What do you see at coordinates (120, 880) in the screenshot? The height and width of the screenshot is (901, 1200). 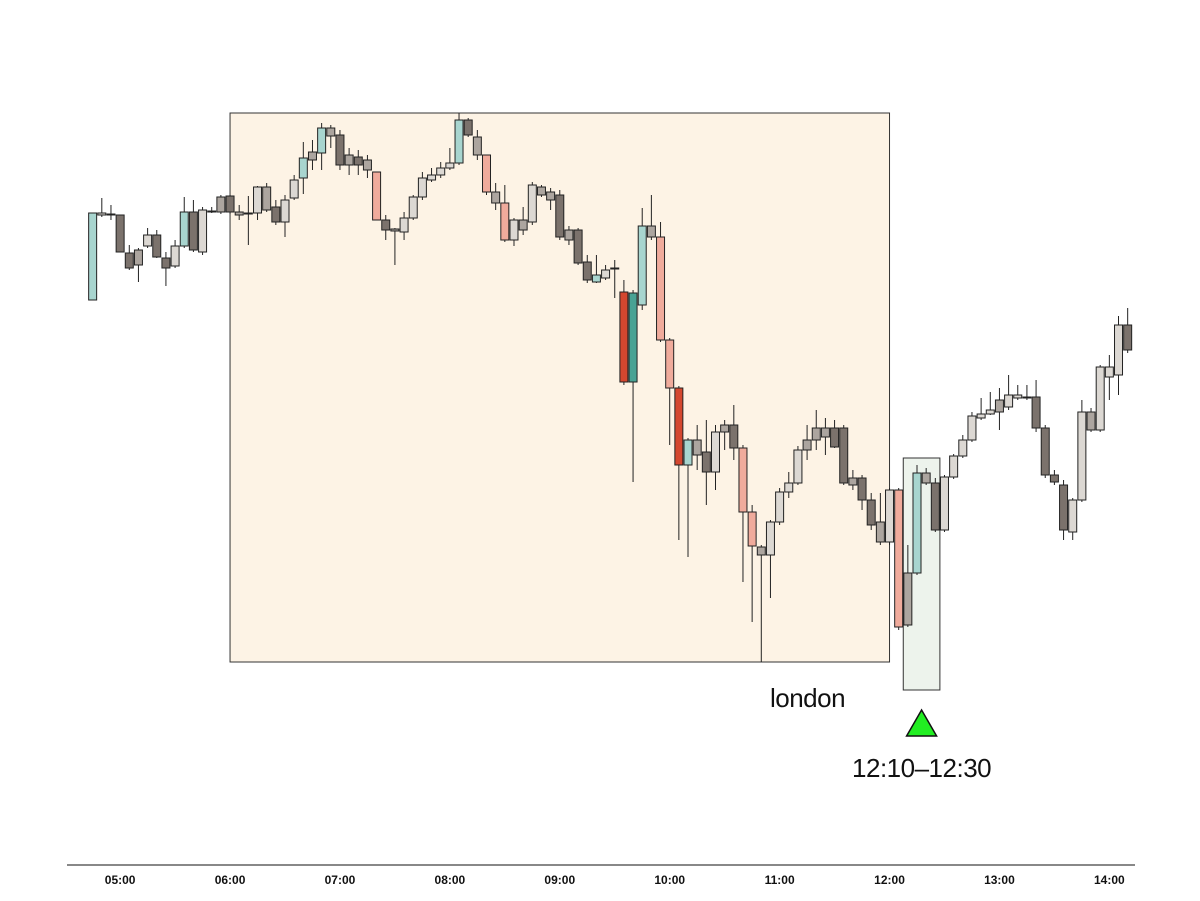 I see `x-tick-label: 05:00` at bounding box center [120, 880].